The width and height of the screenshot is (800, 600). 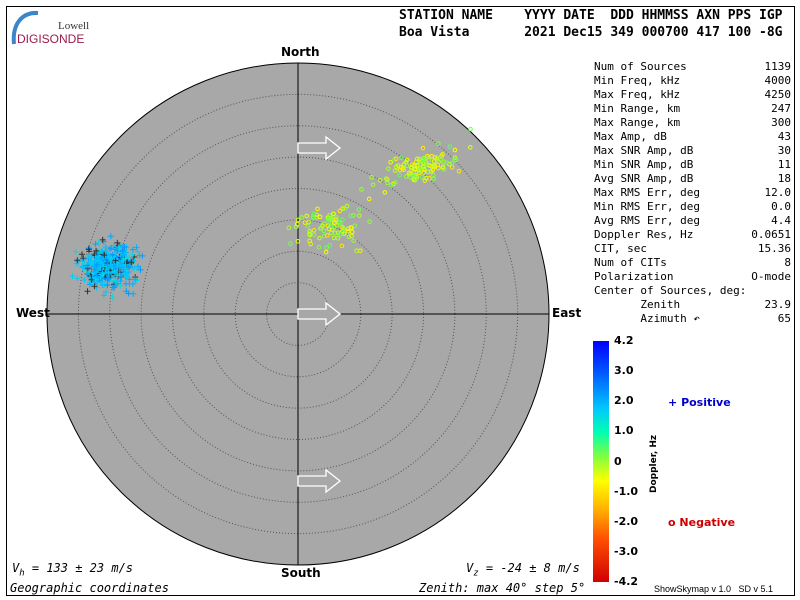 I want to click on logo-text-digisonde: DIGISONDE, so click(x=51, y=39).